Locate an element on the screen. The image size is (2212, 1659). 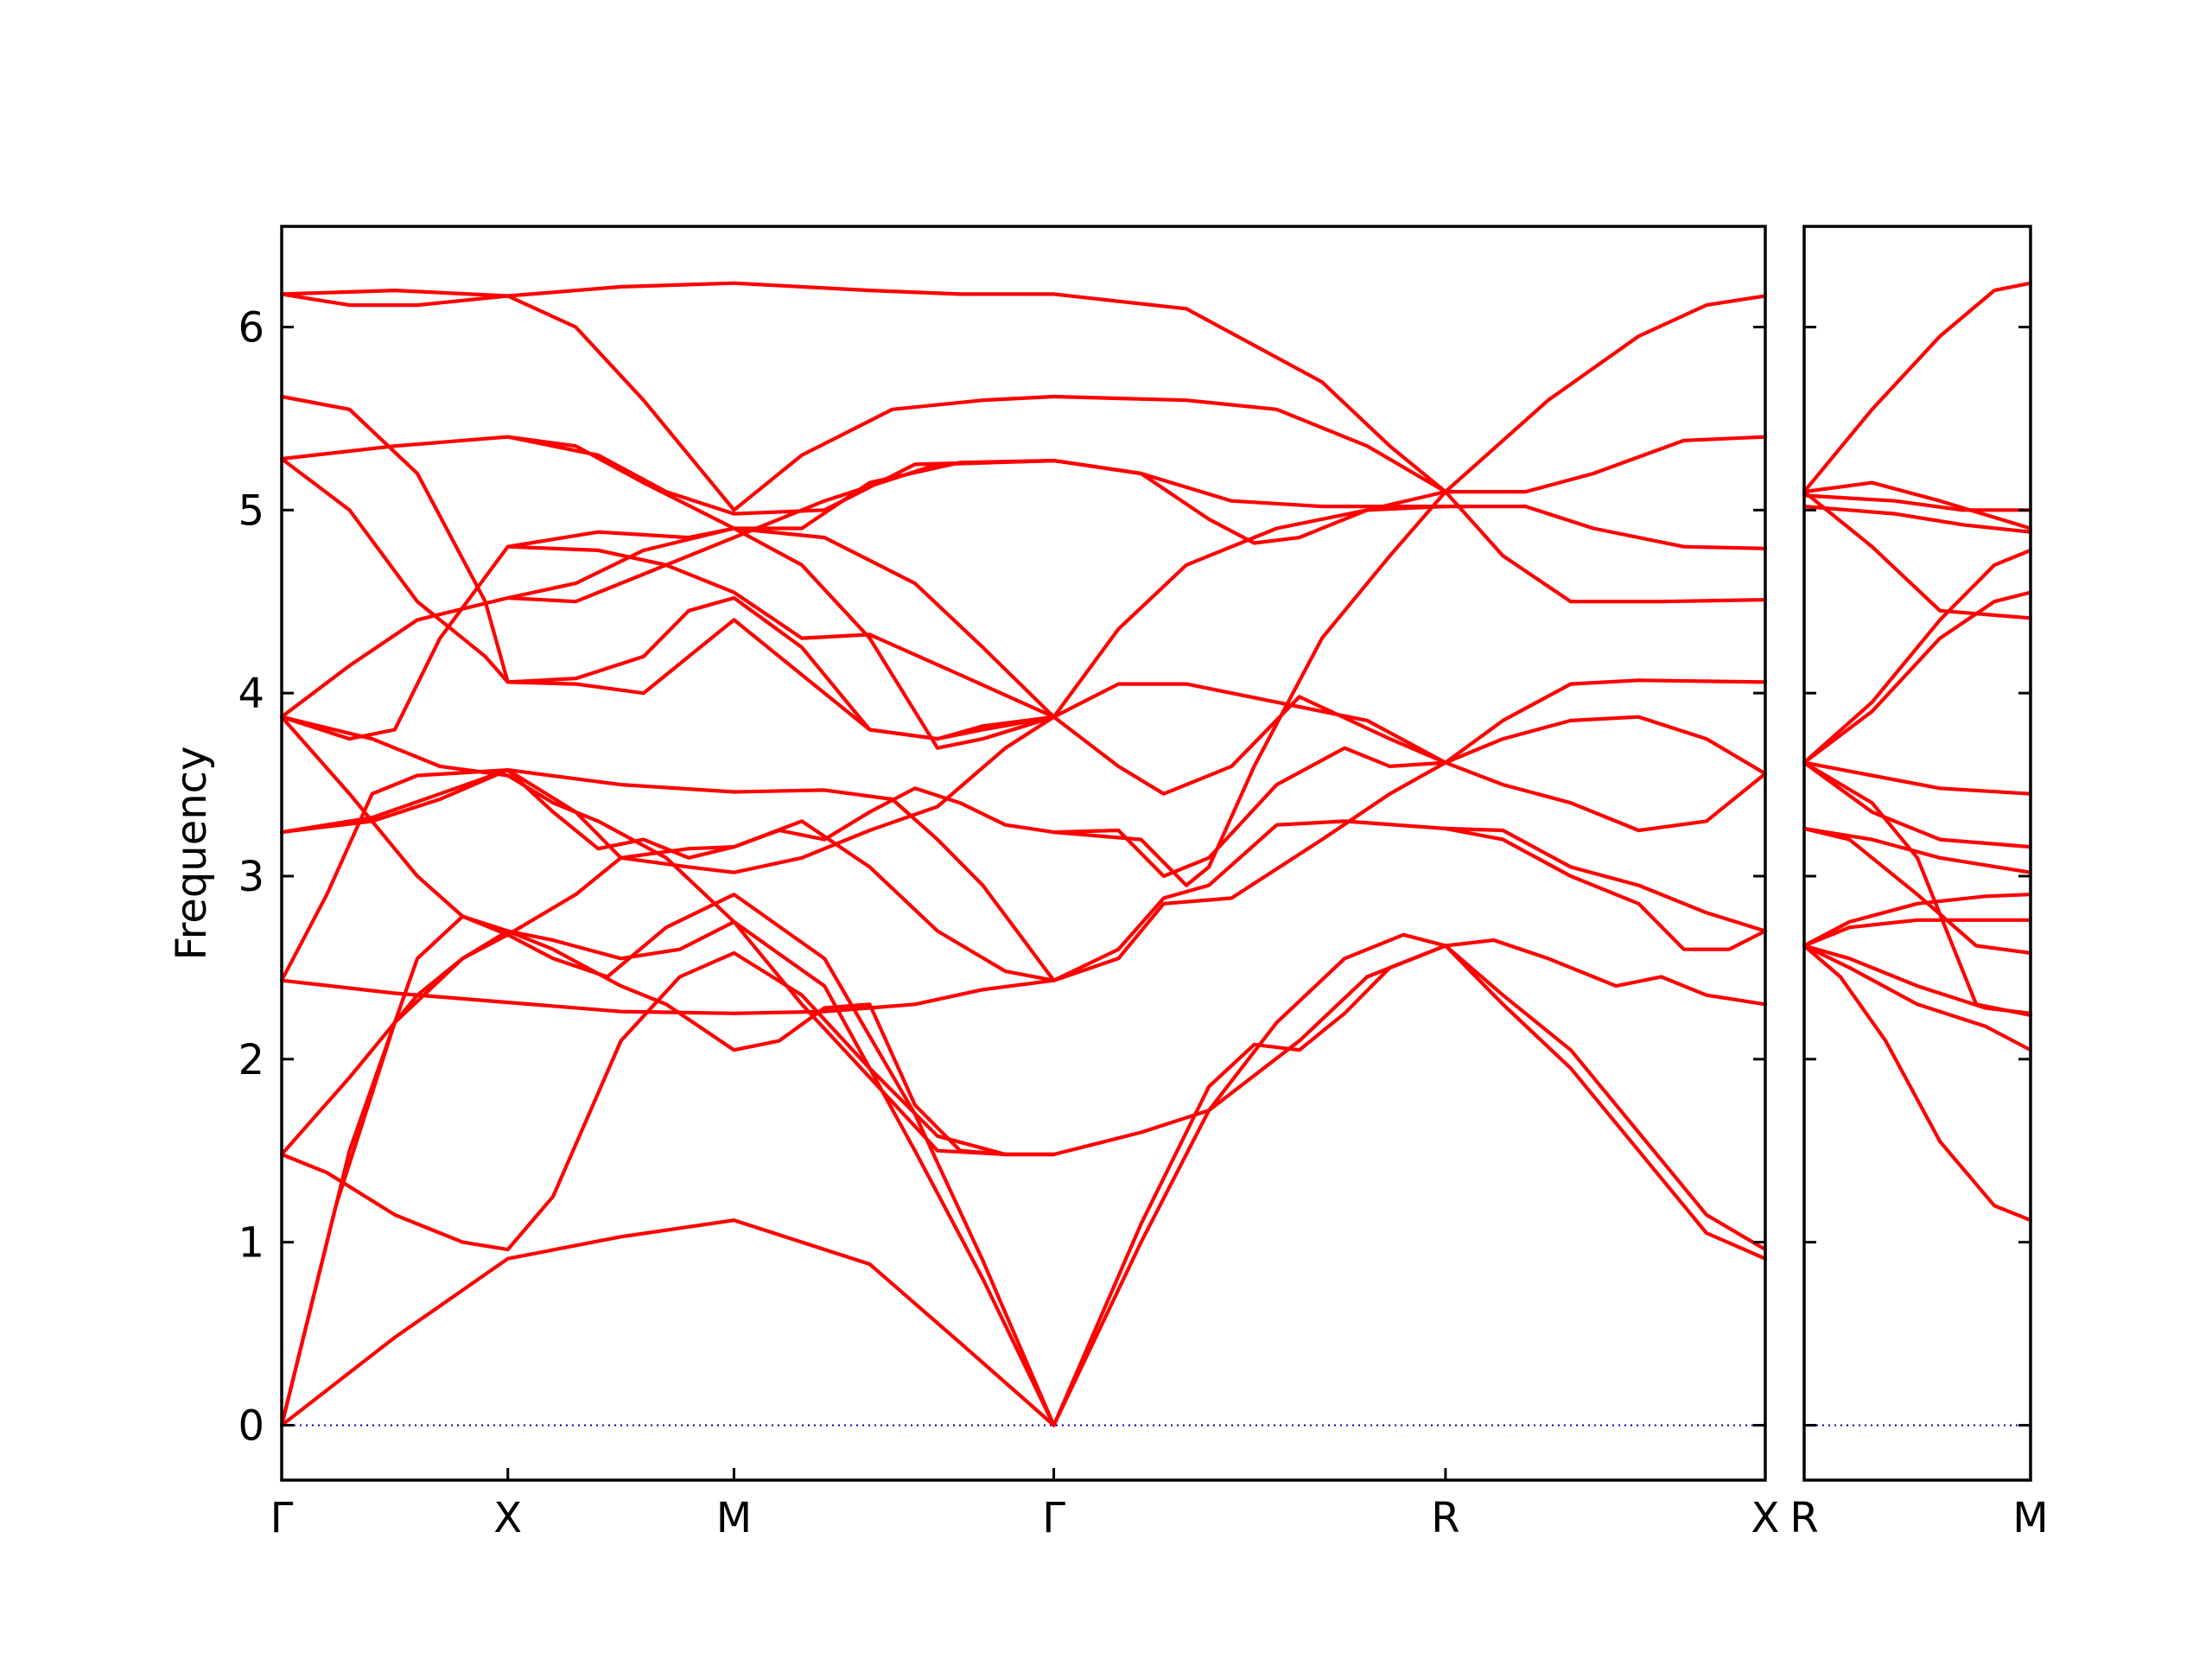
plot-frame is located at coordinates (1917, 853).